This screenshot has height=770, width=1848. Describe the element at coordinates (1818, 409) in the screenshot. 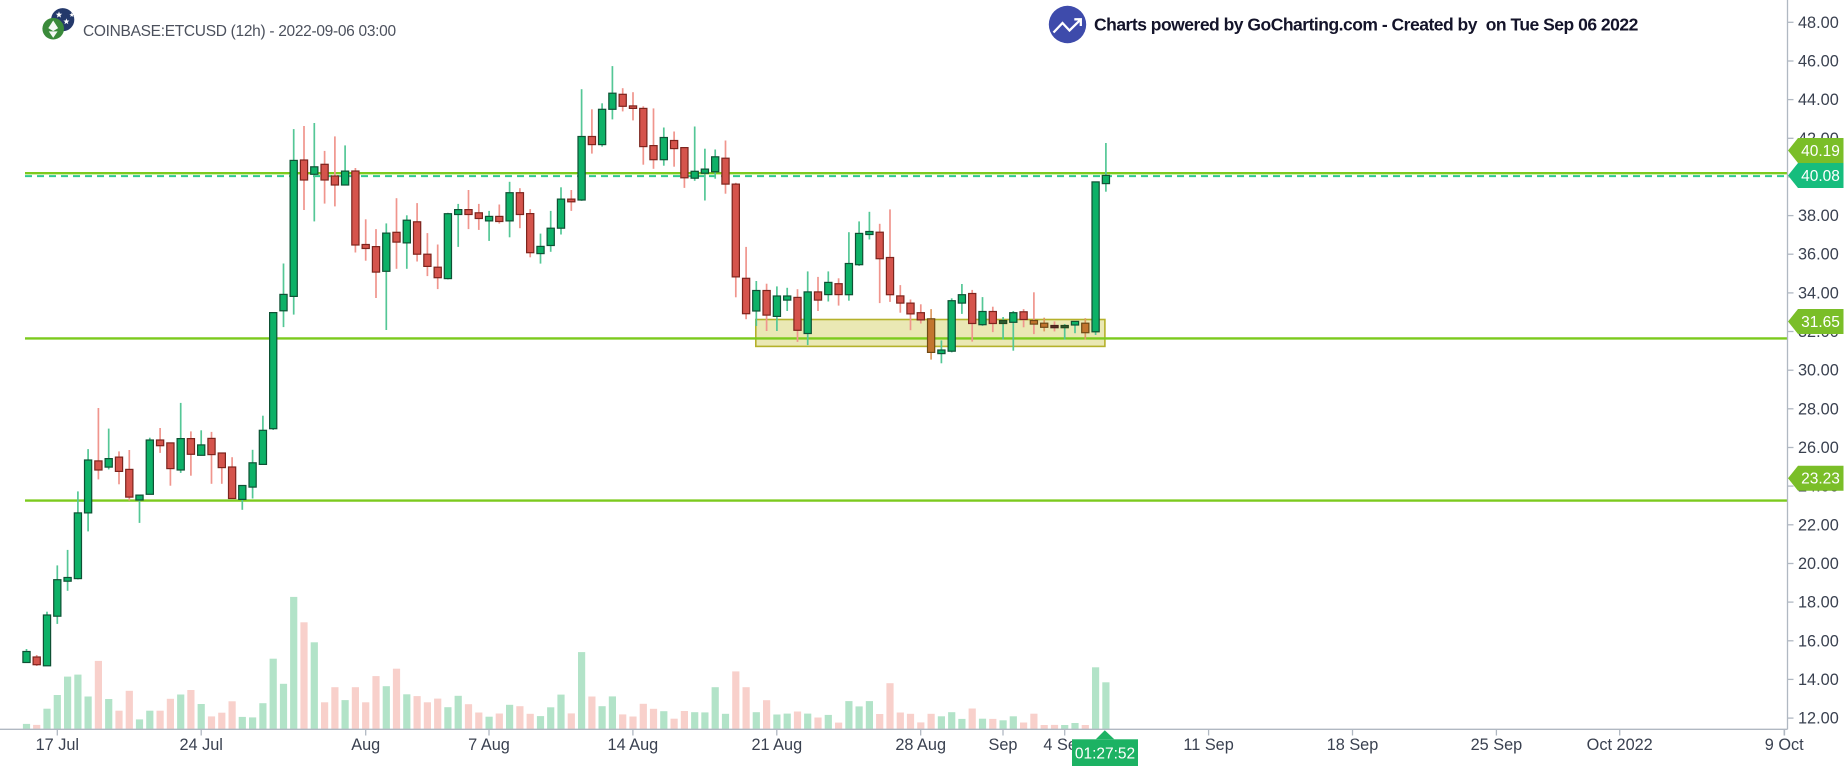

I see `svg-text: 28.00` at that location.